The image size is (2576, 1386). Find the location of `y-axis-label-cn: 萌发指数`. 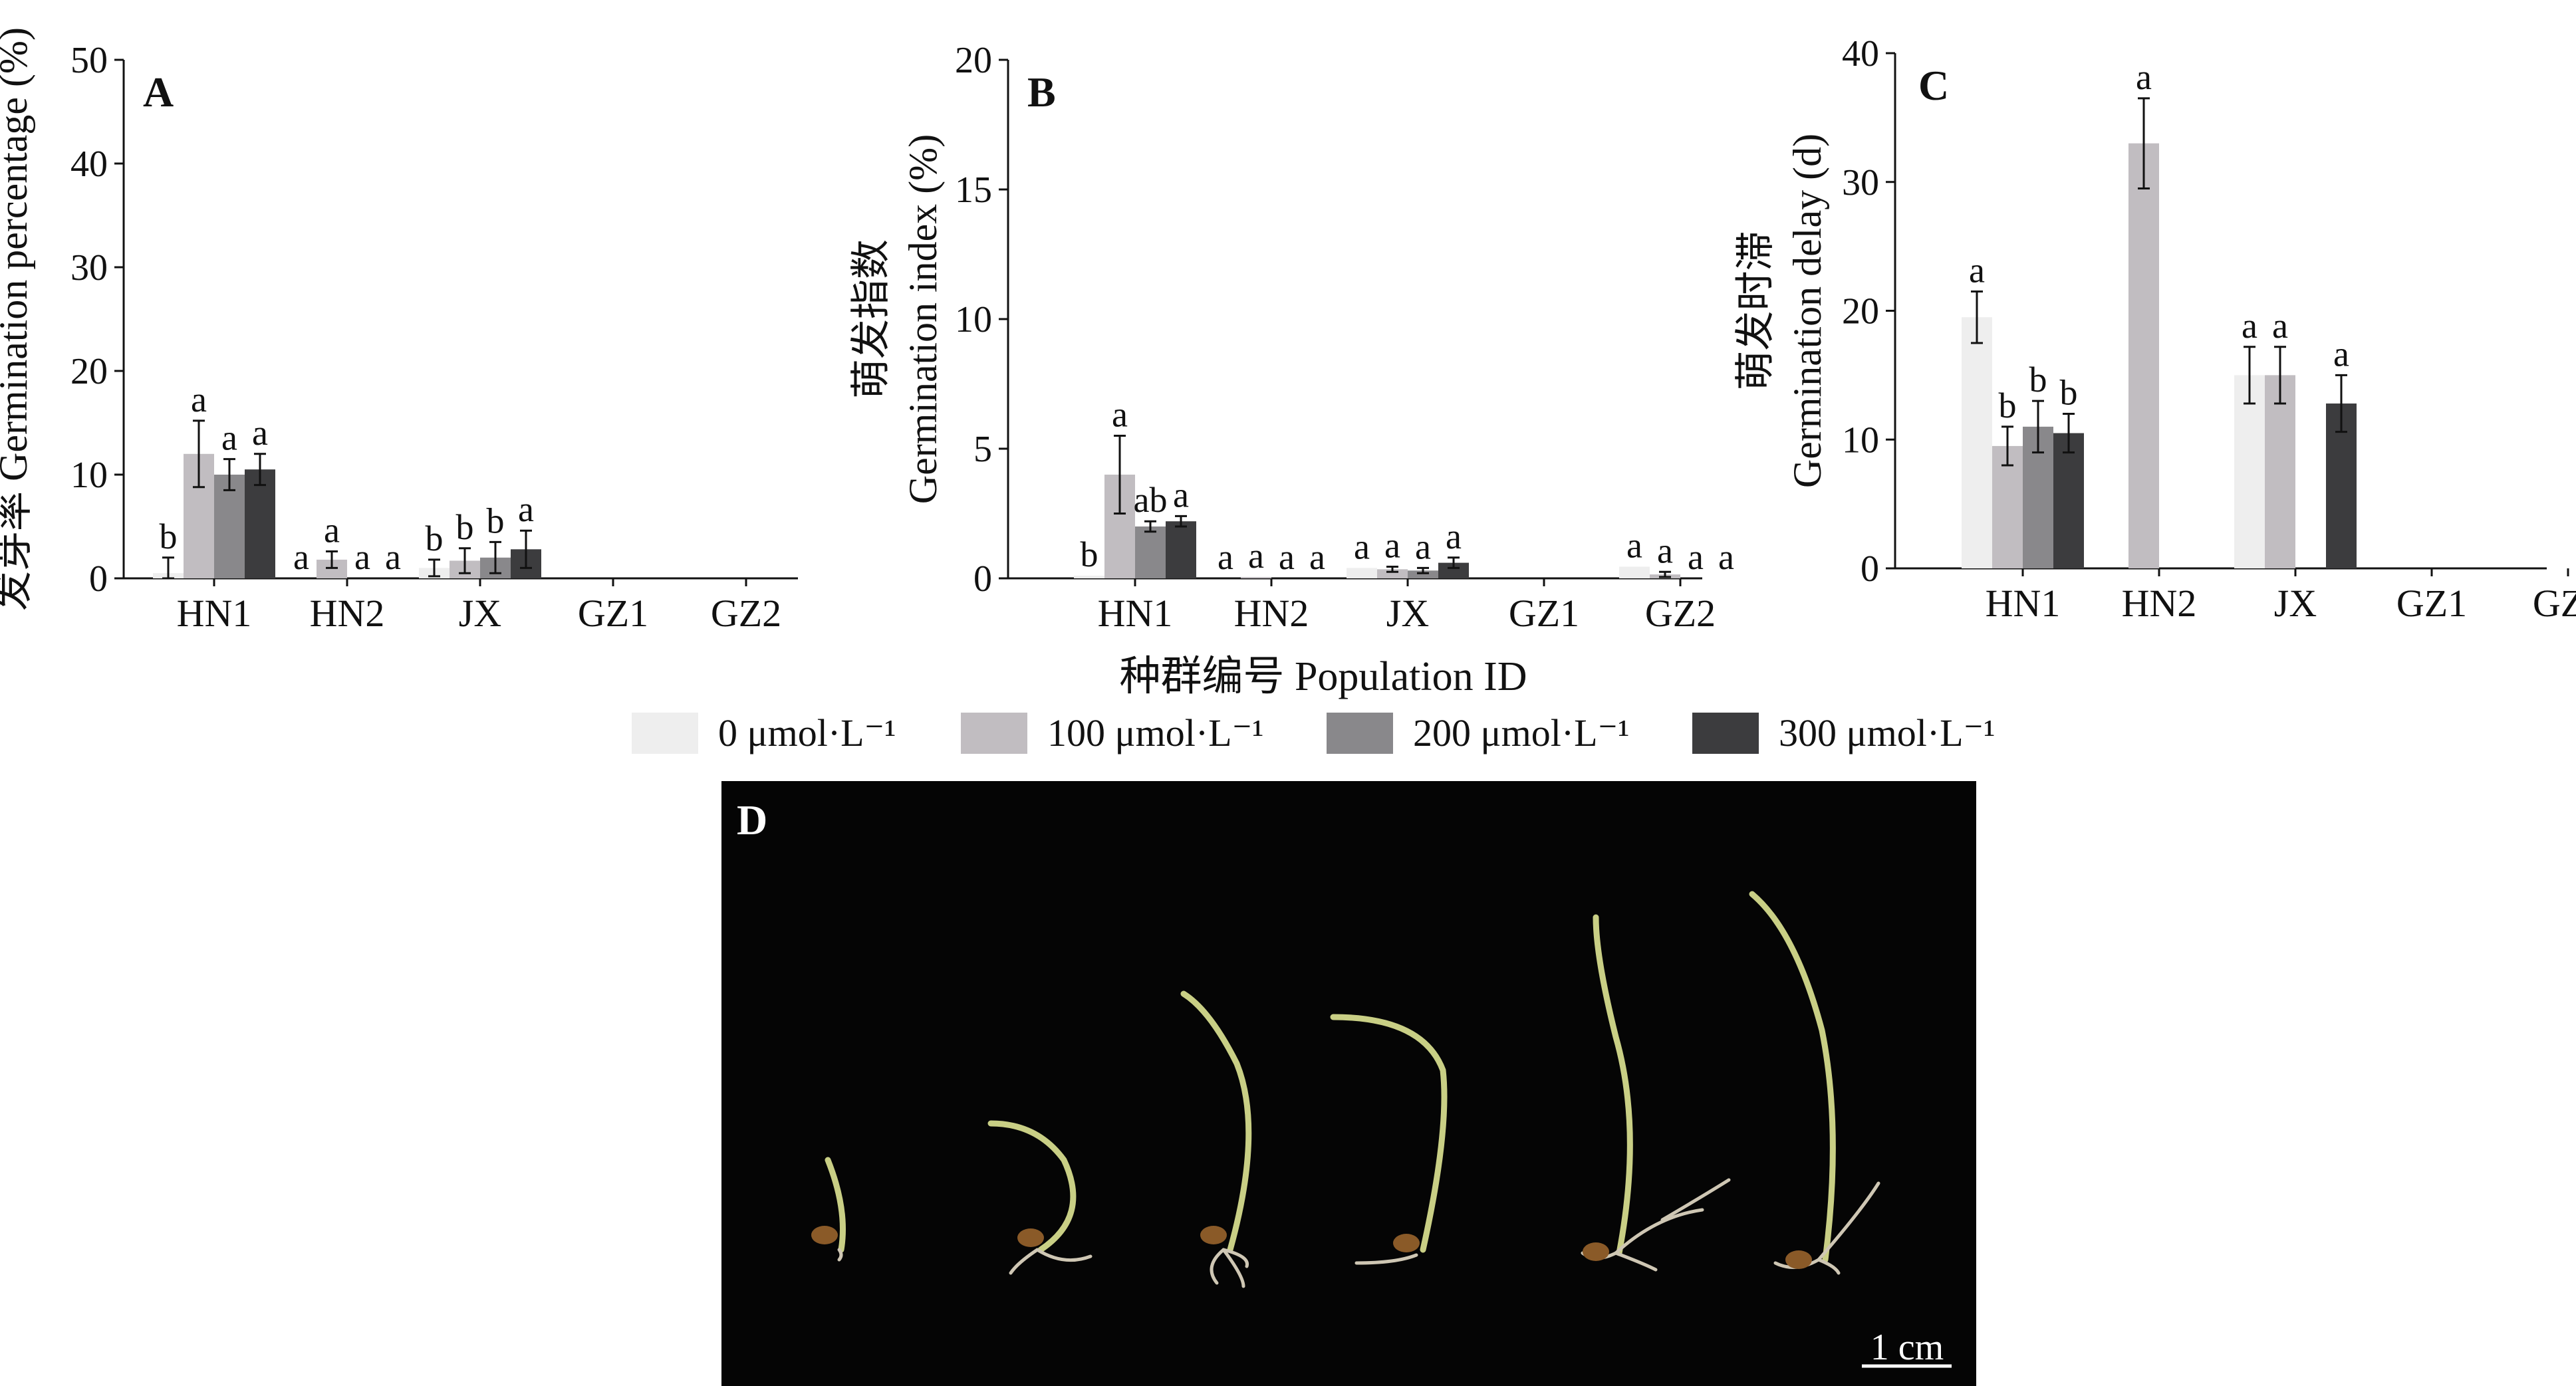

y-axis-label-cn: 萌发指数 is located at coordinates (871, 319).